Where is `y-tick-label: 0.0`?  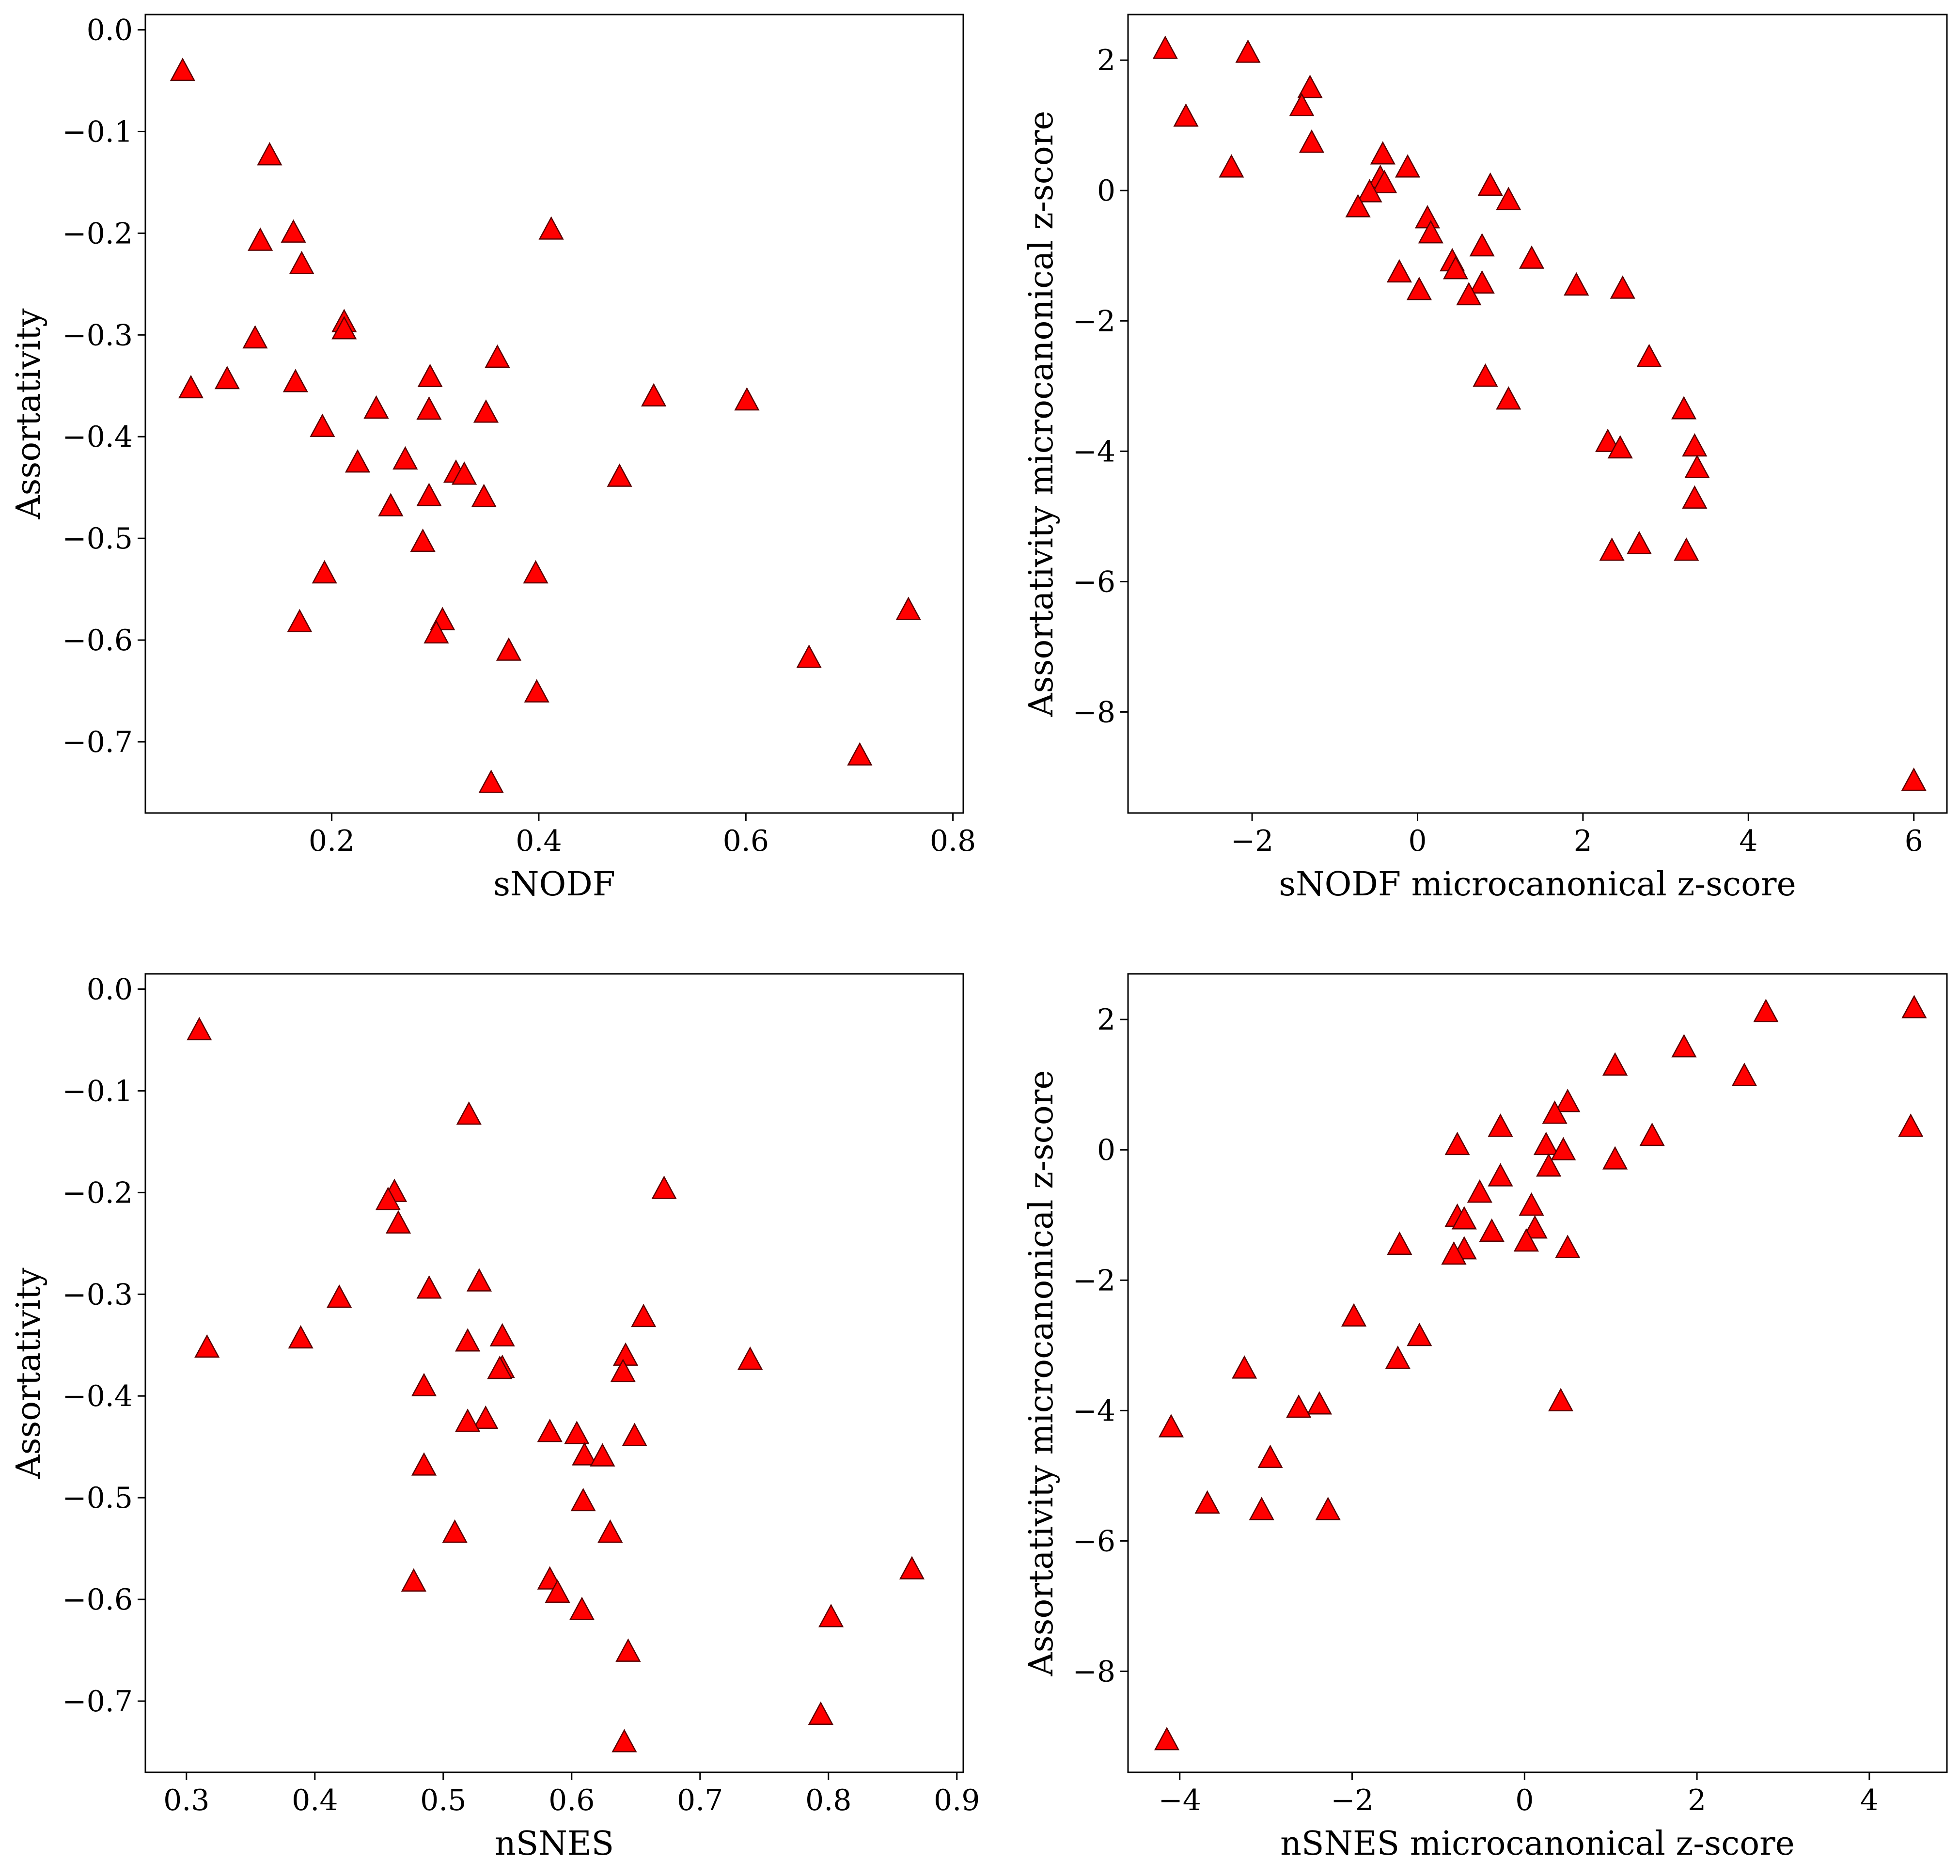 y-tick-label: 0.0 is located at coordinates (110, 30).